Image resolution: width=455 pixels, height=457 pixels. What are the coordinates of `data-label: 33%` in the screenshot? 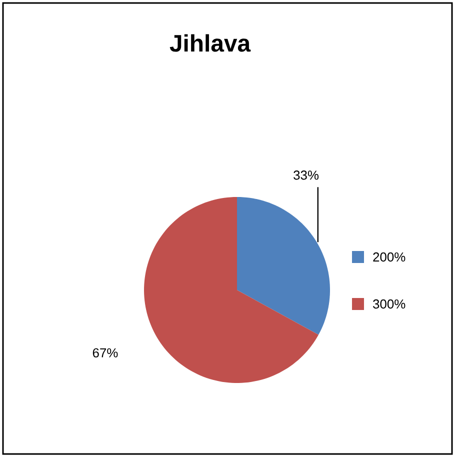 It's located at (306, 175).